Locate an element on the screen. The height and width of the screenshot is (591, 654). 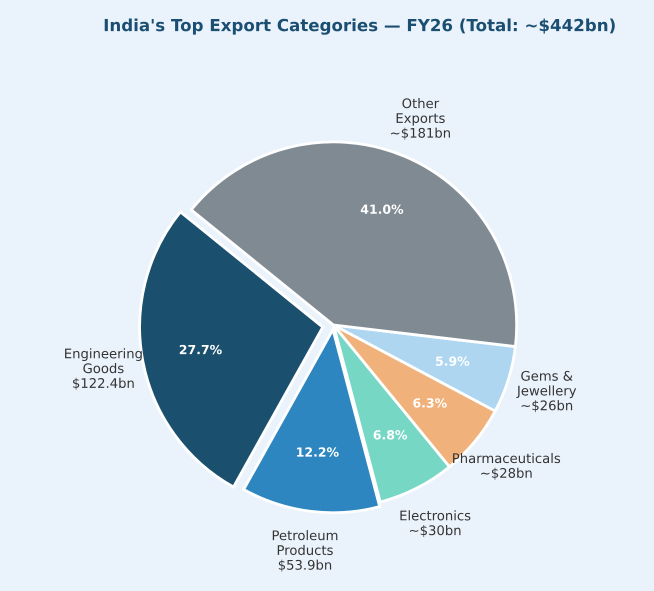
chart-title: India's Top Export Categories — FY26 (Total: ~$442bn) is located at coordinates (359, 26).